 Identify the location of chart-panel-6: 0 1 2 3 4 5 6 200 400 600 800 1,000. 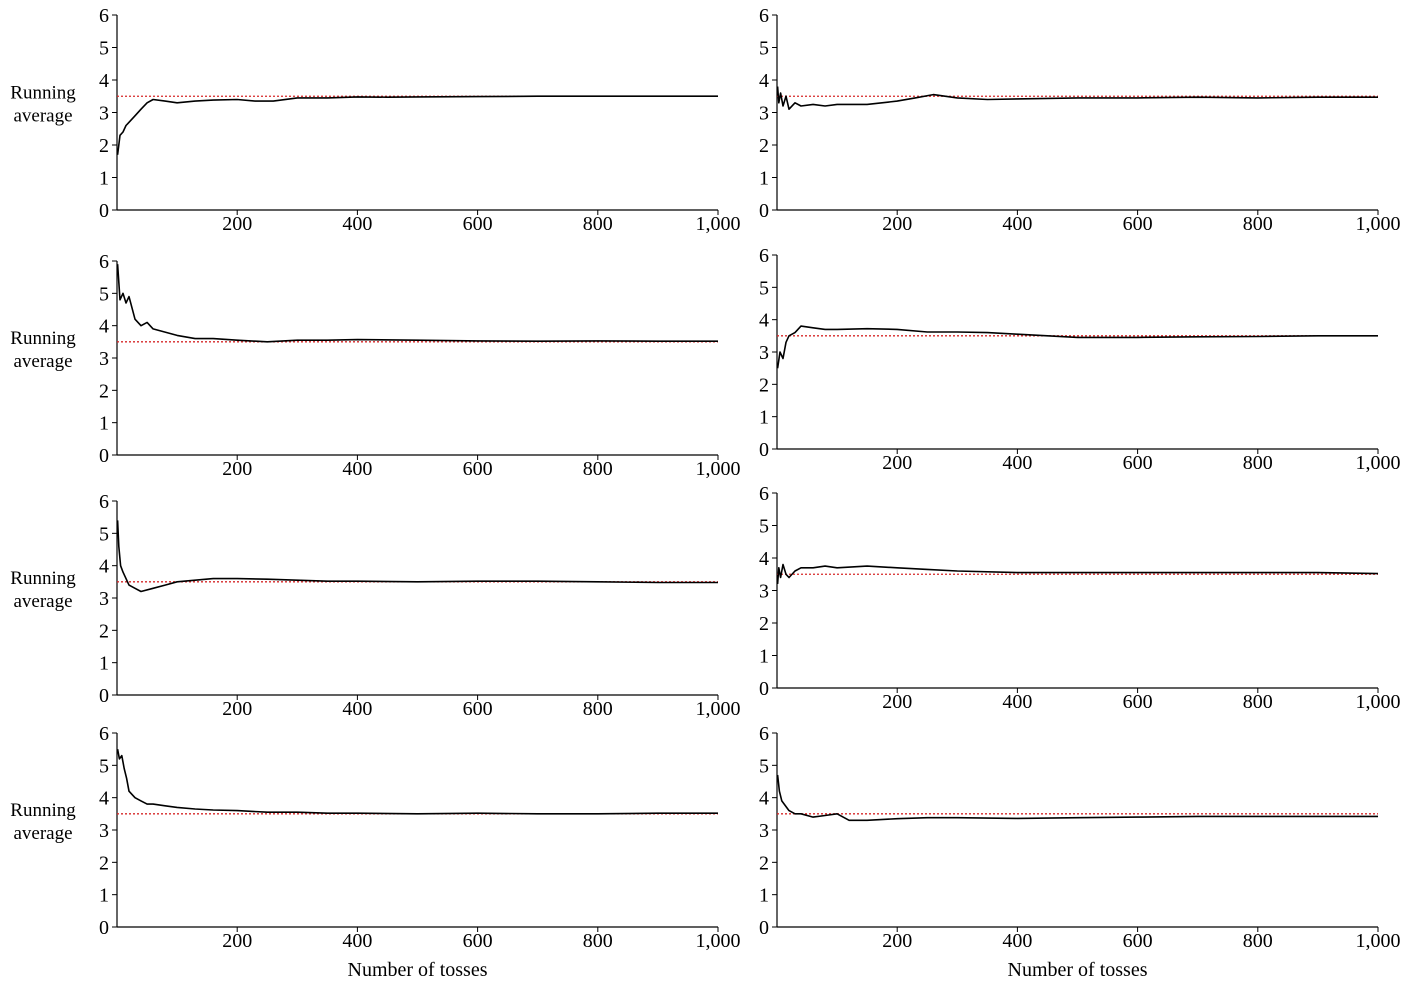
(1080, 598).